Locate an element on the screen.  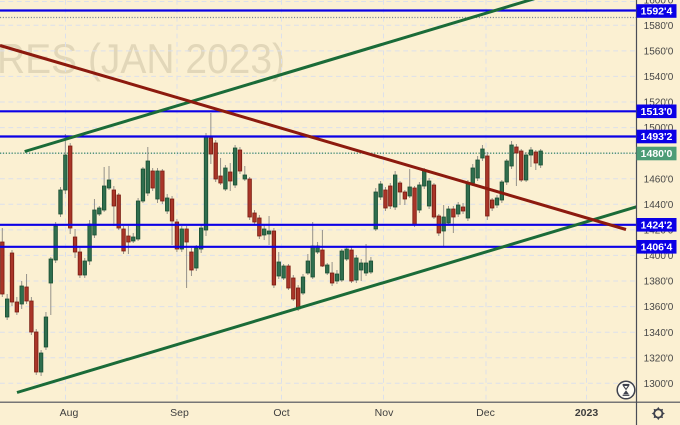
svg-text: 1600'0 is located at coordinates (659, 3).